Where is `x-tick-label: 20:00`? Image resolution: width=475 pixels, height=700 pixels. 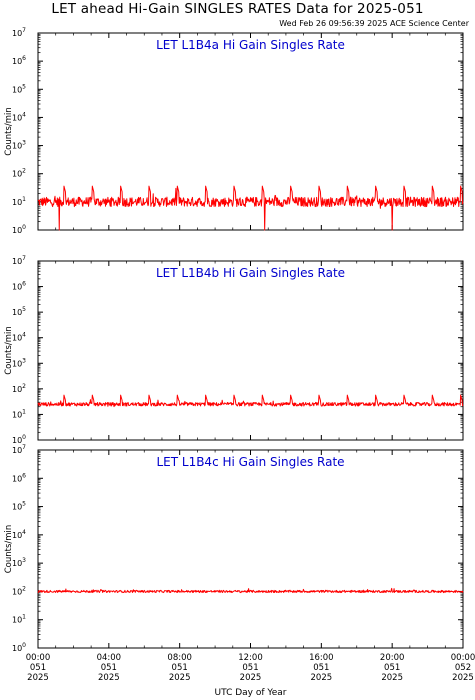 x-tick-label: 20:00 is located at coordinates (392, 658).